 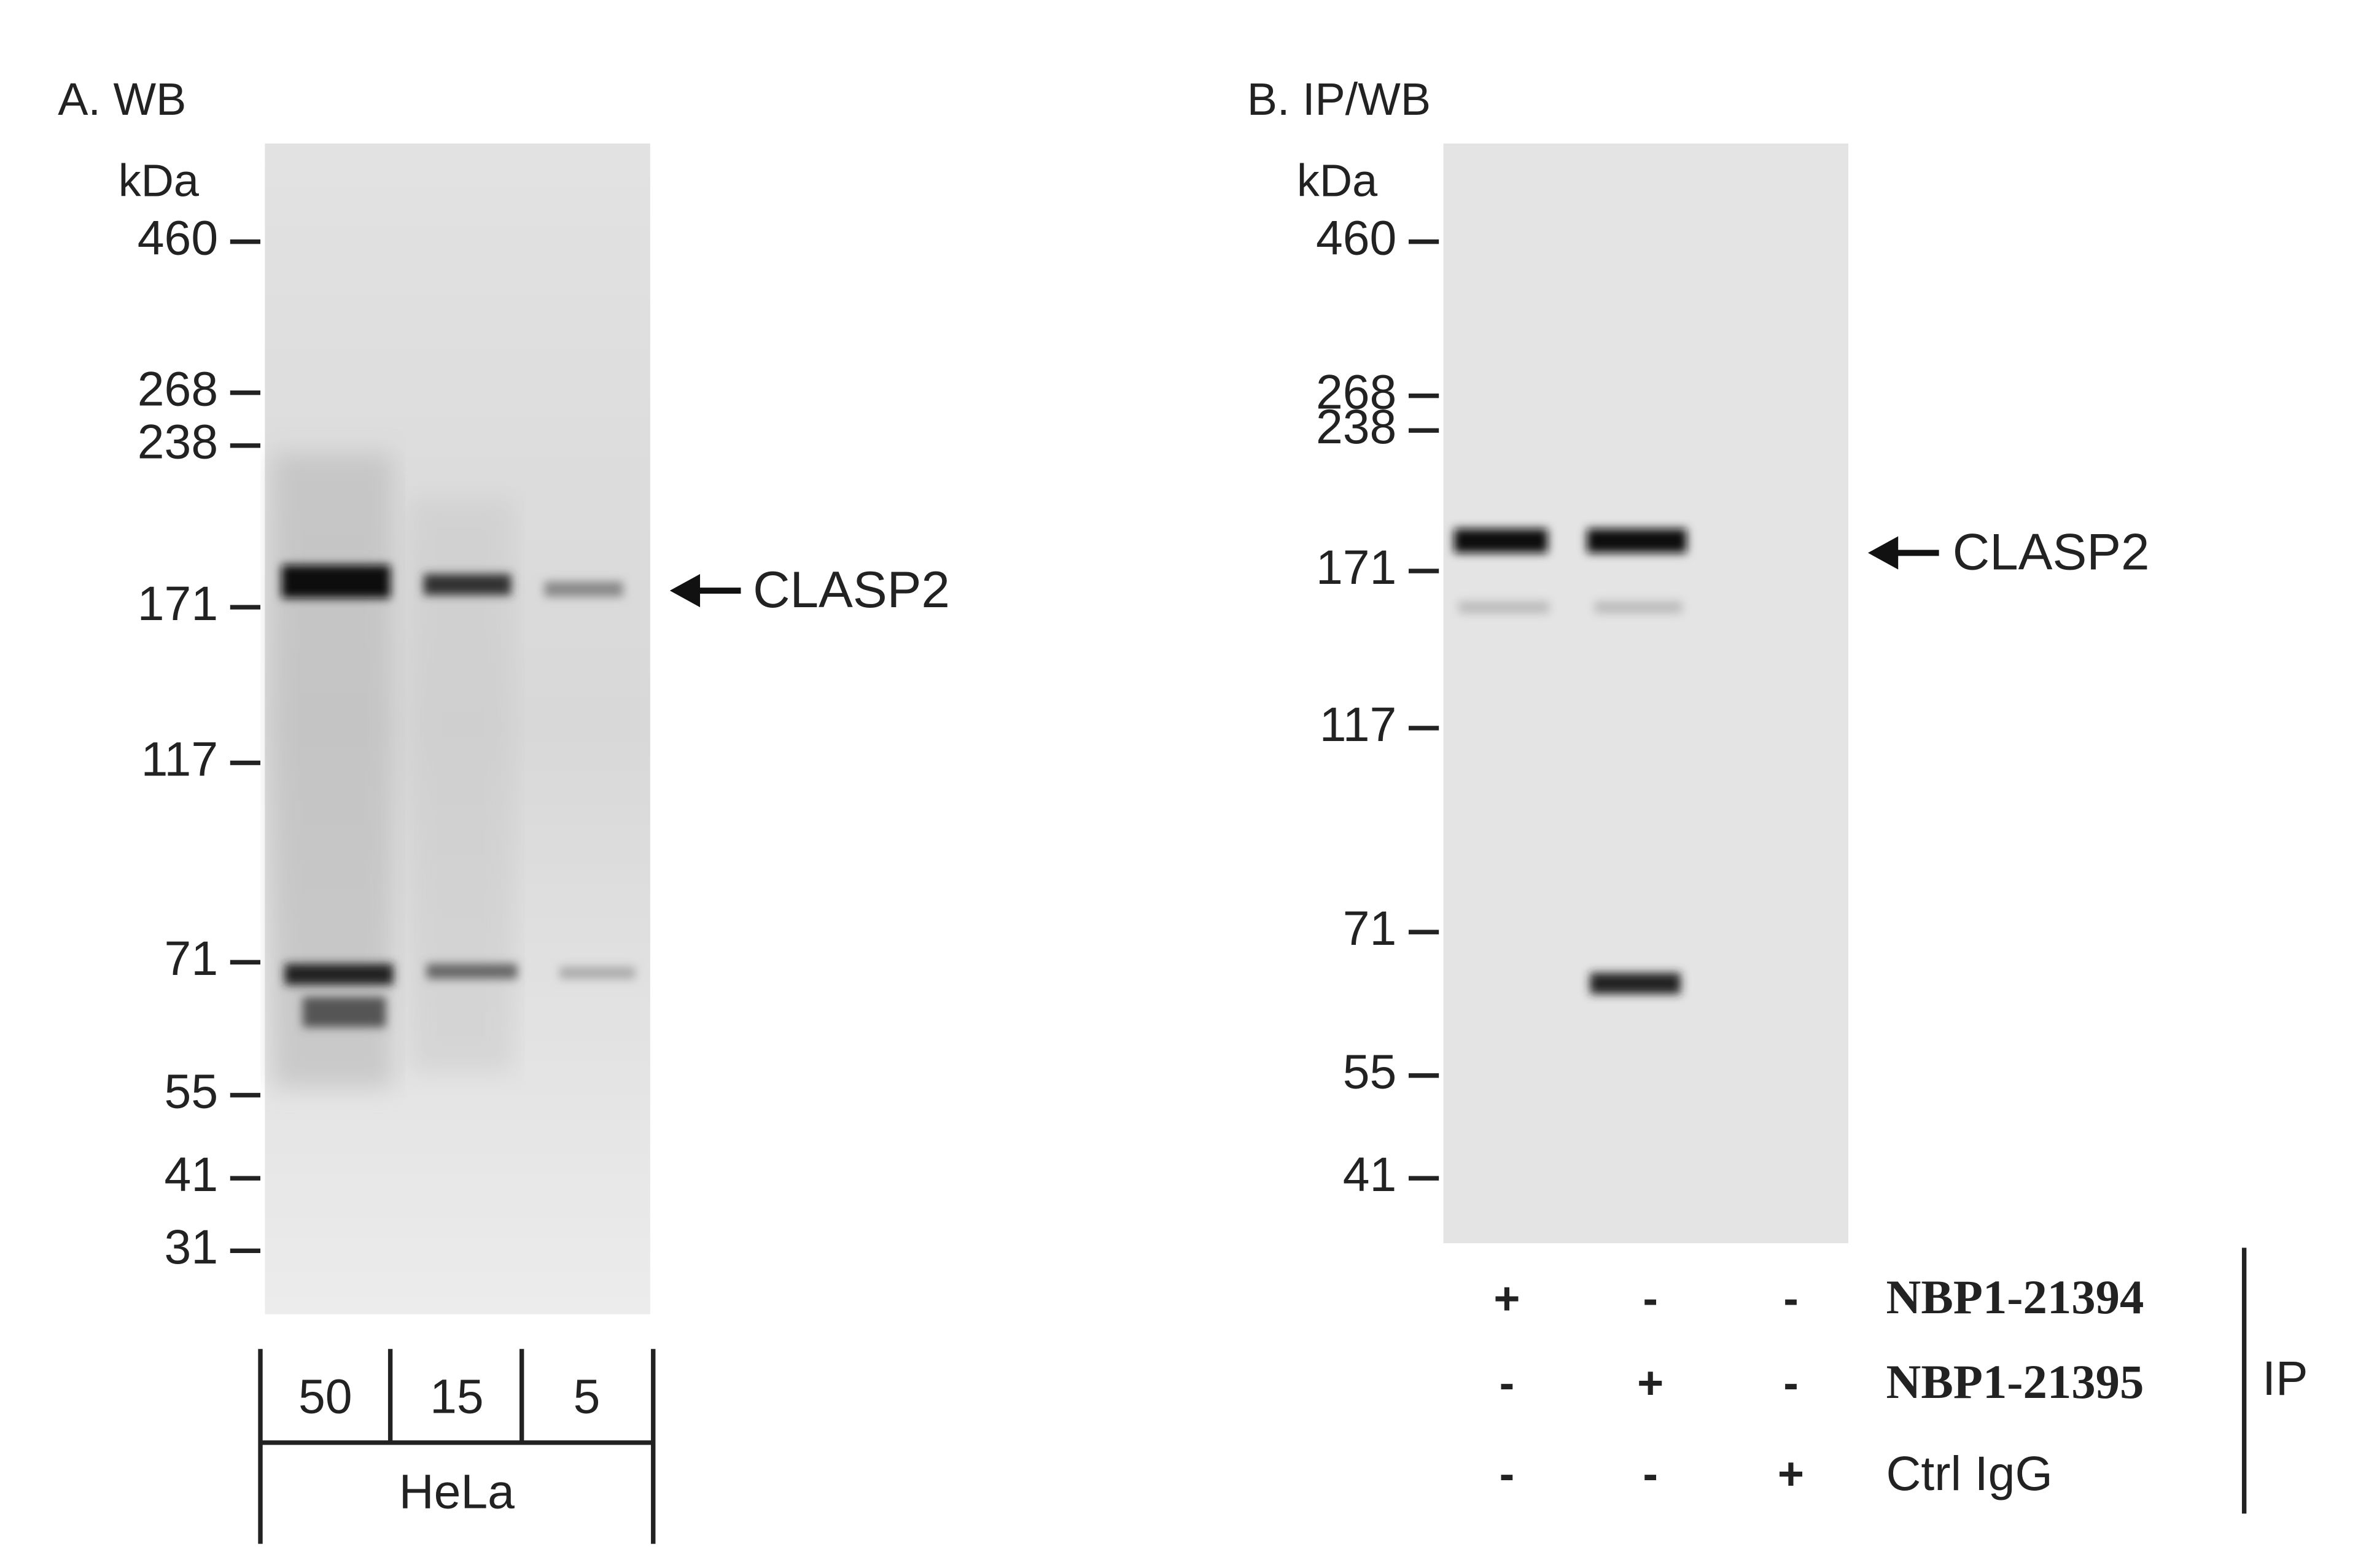 What do you see at coordinates (325, 1397) in the screenshot?
I see `lane-label: 50` at bounding box center [325, 1397].